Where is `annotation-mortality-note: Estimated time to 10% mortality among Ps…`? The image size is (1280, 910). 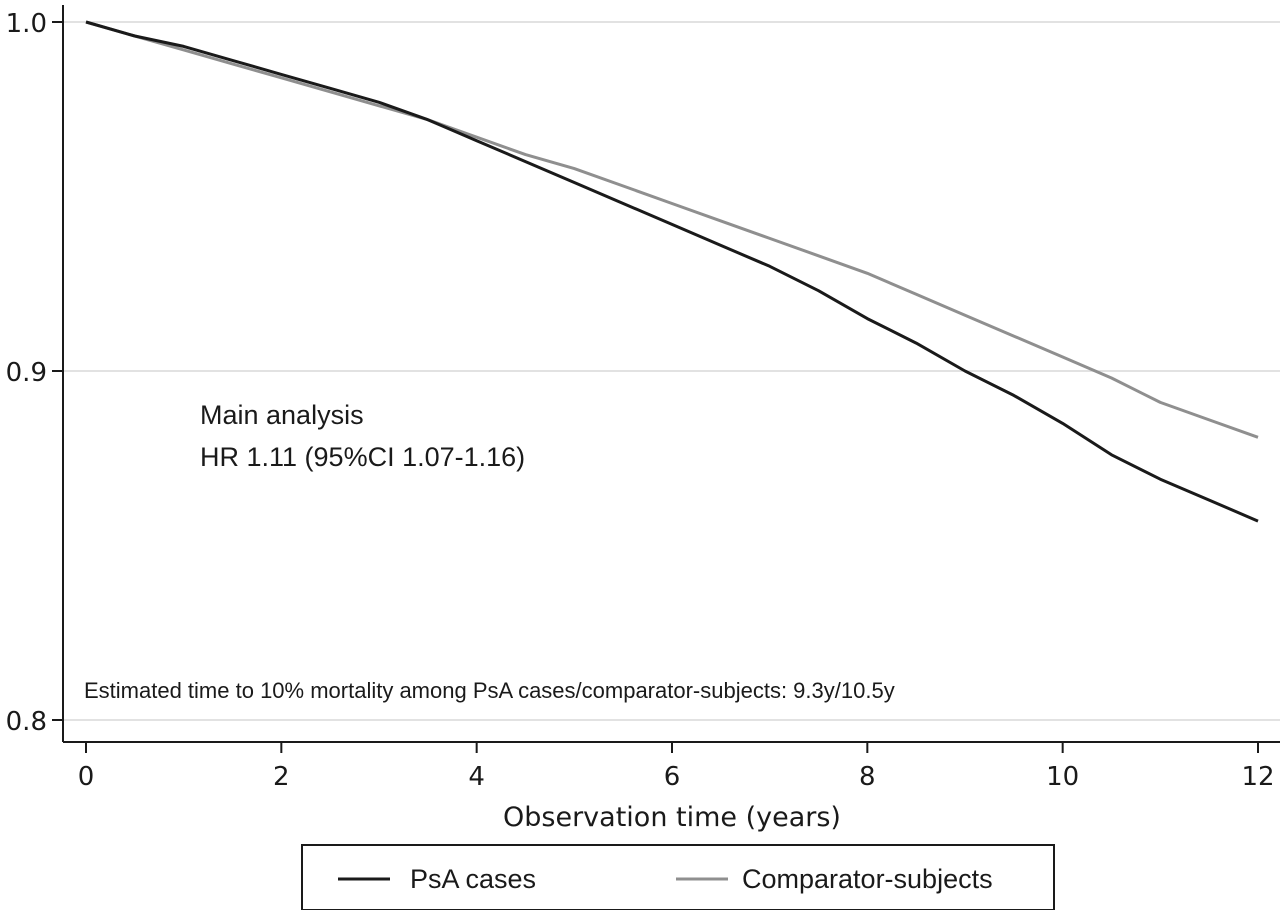
annotation-mortality-note: Estimated time to 10% mortality among Ps… is located at coordinates (489, 690).